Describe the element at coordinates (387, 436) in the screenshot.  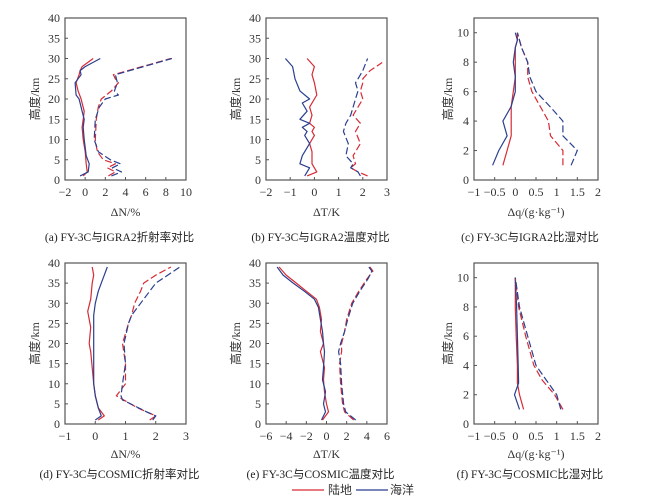
I see `x-tick-label: 6` at that location.